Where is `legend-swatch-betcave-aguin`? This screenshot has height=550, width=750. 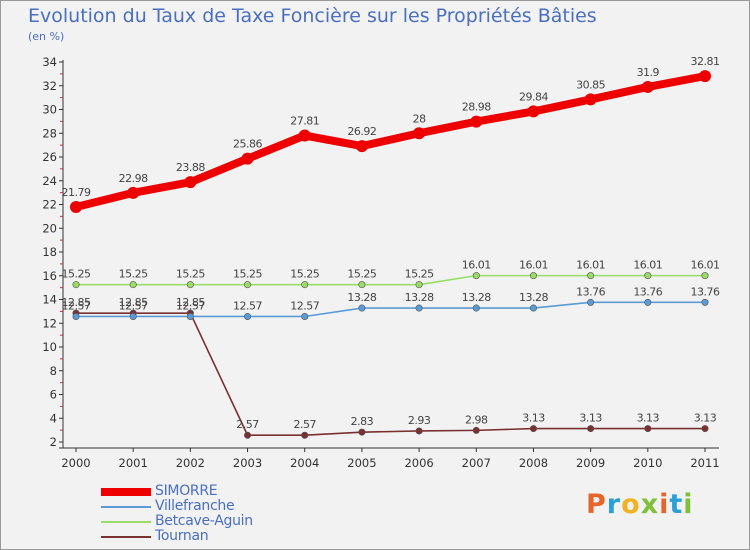 legend-swatch-betcave-aguin is located at coordinates (126, 522).